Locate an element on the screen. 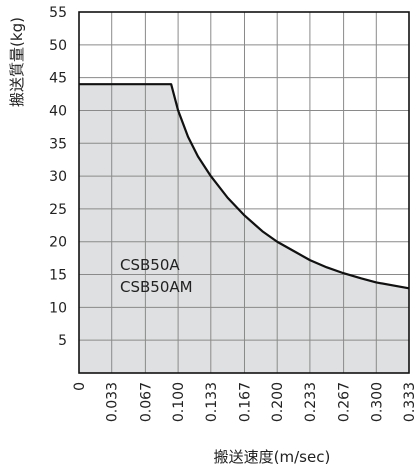 This screenshot has height=468, width=418. x-tick-label: 0.300 is located at coordinates (377, 402).